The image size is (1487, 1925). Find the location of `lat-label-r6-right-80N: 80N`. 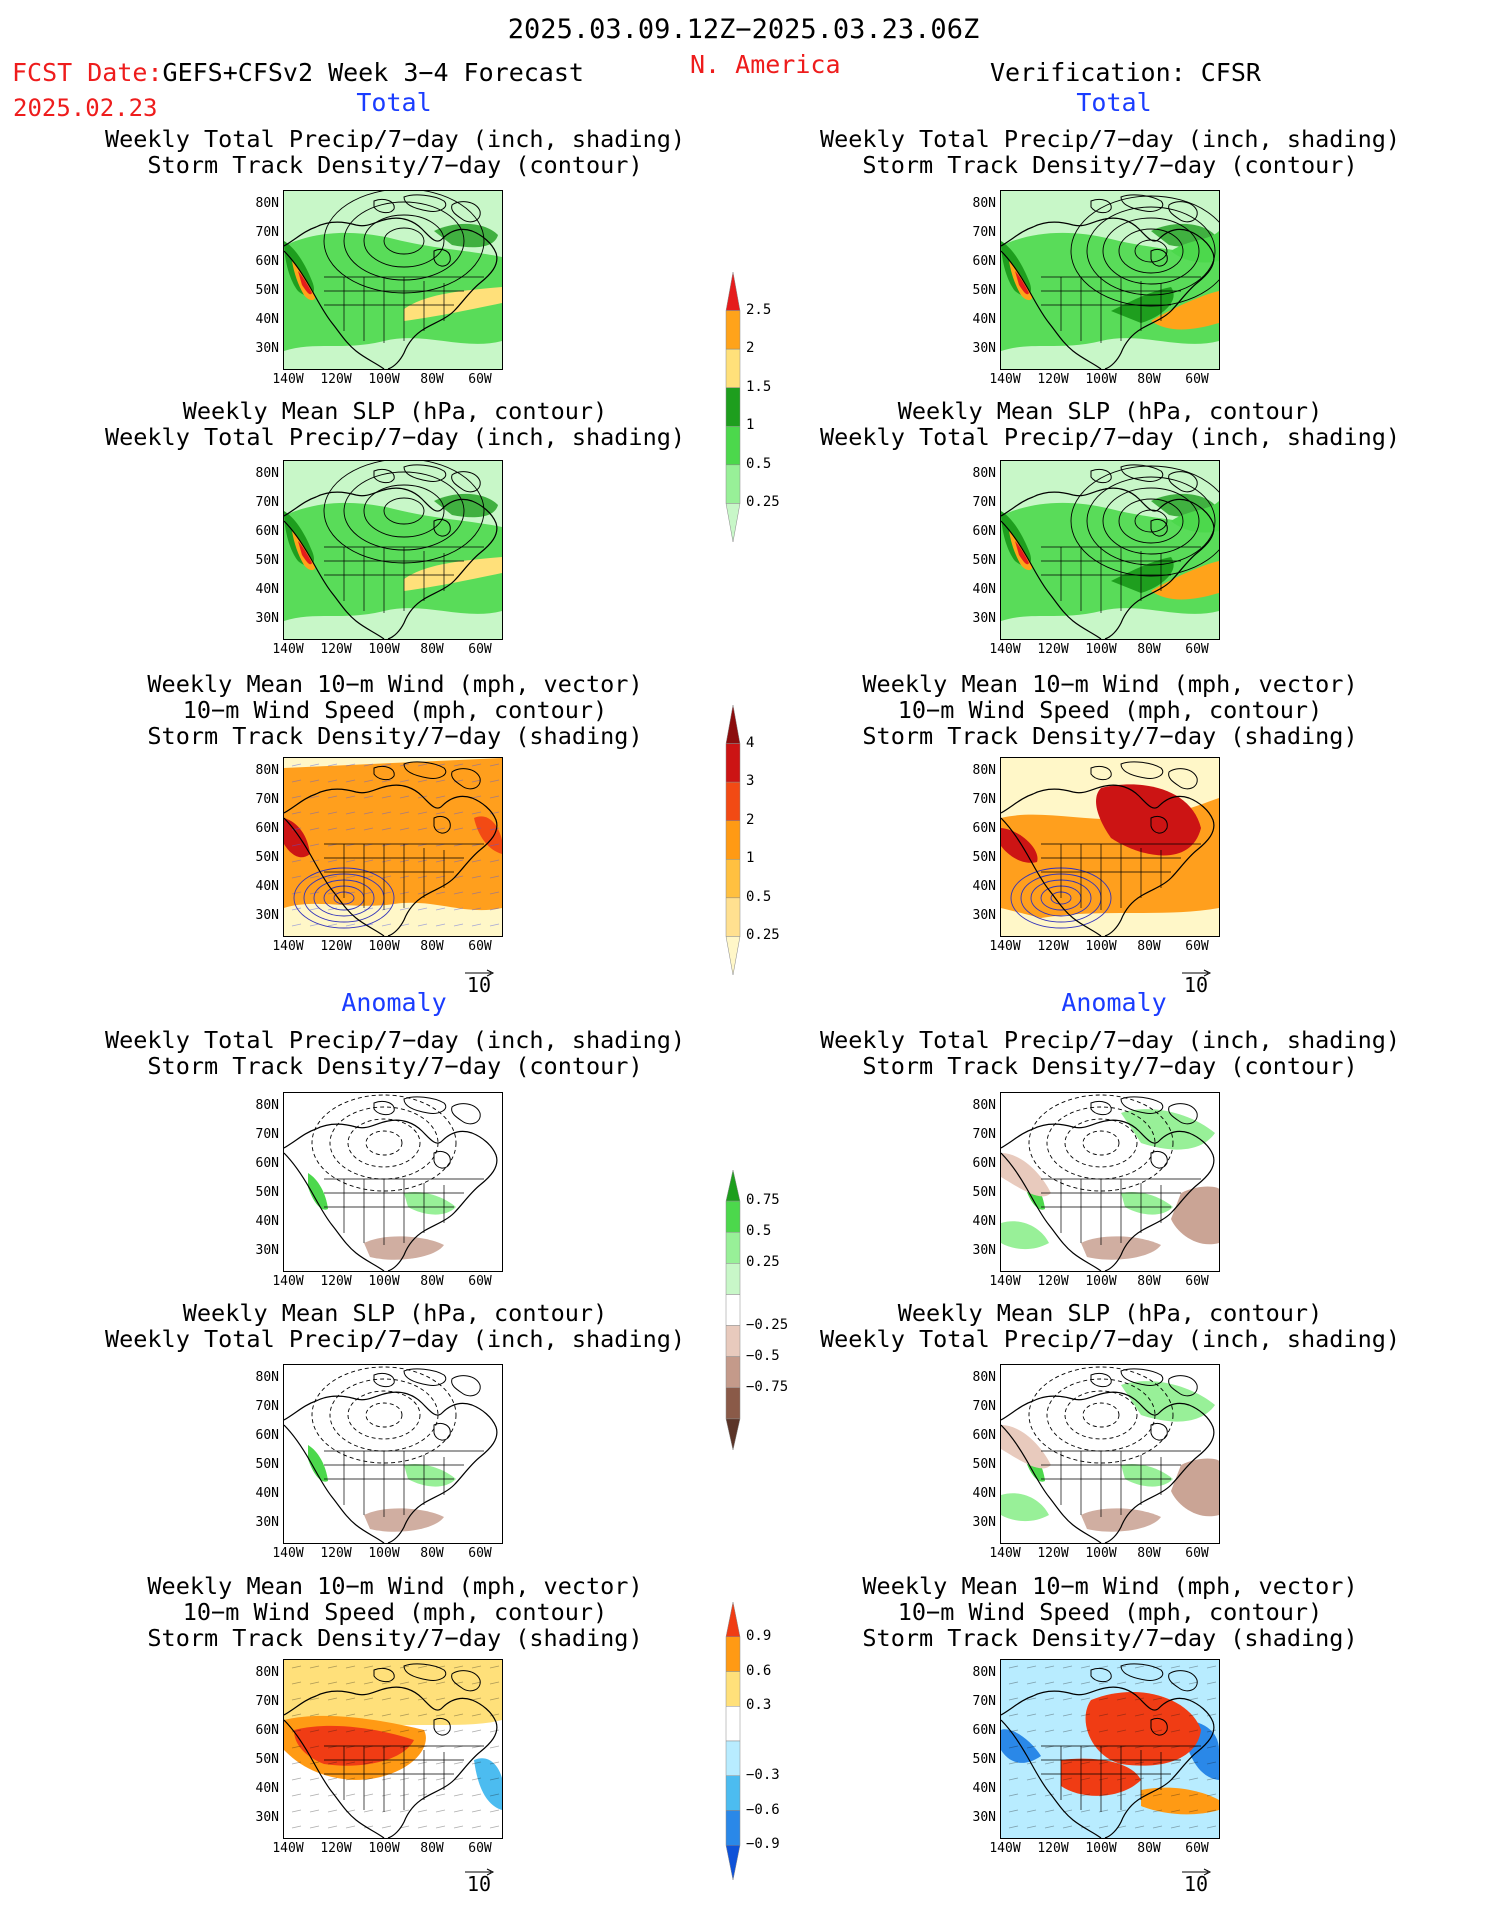

lat-label-r6-right-80N: 80N is located at coordinates (984, 1672).